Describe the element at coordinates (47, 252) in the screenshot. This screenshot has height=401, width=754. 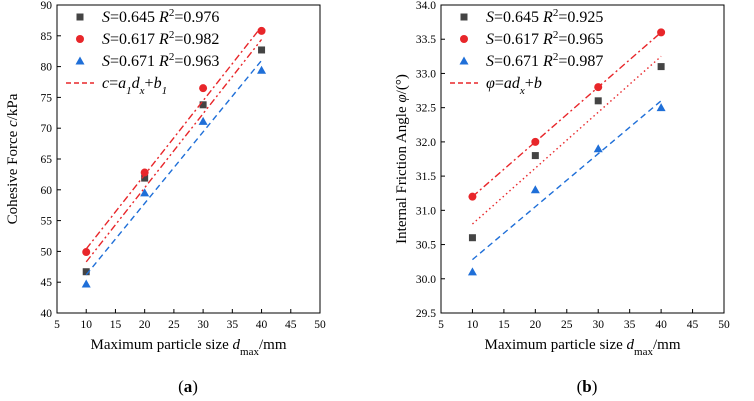
I see `y-tick-label: 50` at that location.